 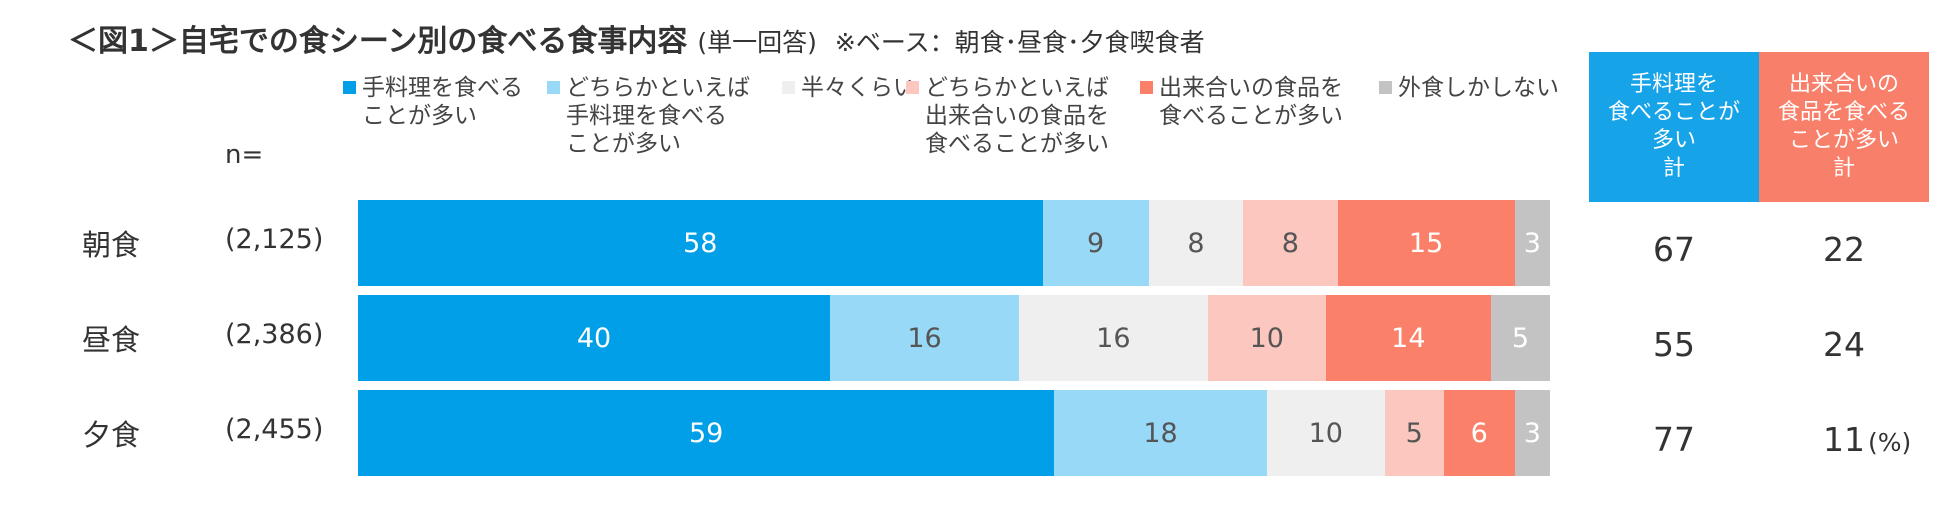 What do you see at coordinates (658, 116) in the screenshot?
I see `legend-label-lean_handmade: どちらかといえば 手料理を食べる ことが多い` at bounding box center [658, 116].